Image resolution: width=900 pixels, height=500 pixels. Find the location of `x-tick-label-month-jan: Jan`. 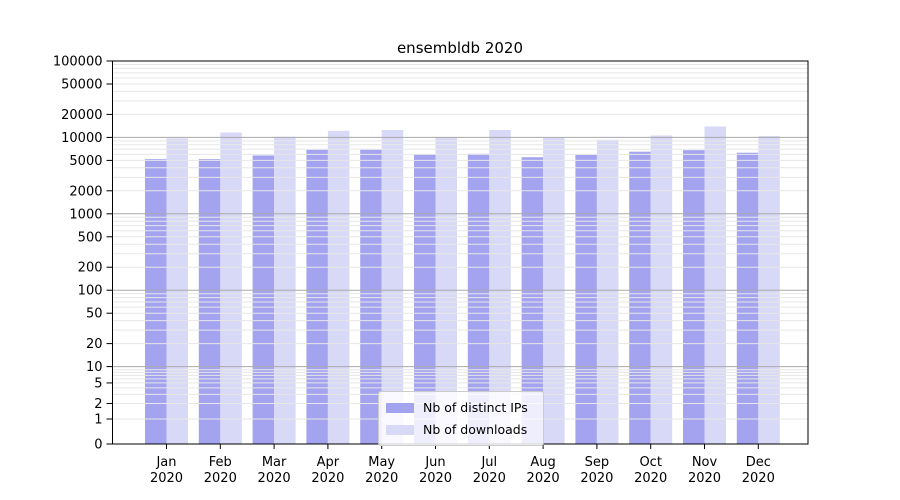

x-tick-label-month-jan: Jan is located at coordinates (165, 462).